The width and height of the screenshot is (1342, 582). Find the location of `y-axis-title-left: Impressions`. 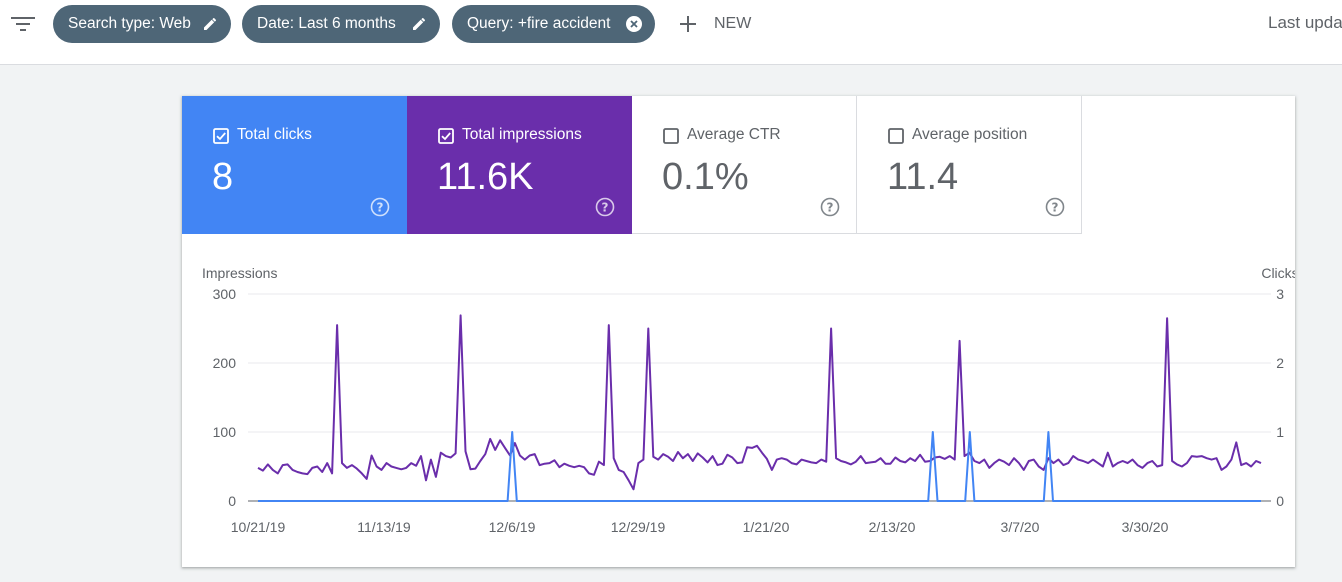

y-axis-title-left: Impressions is located at coordinates (239, 273).